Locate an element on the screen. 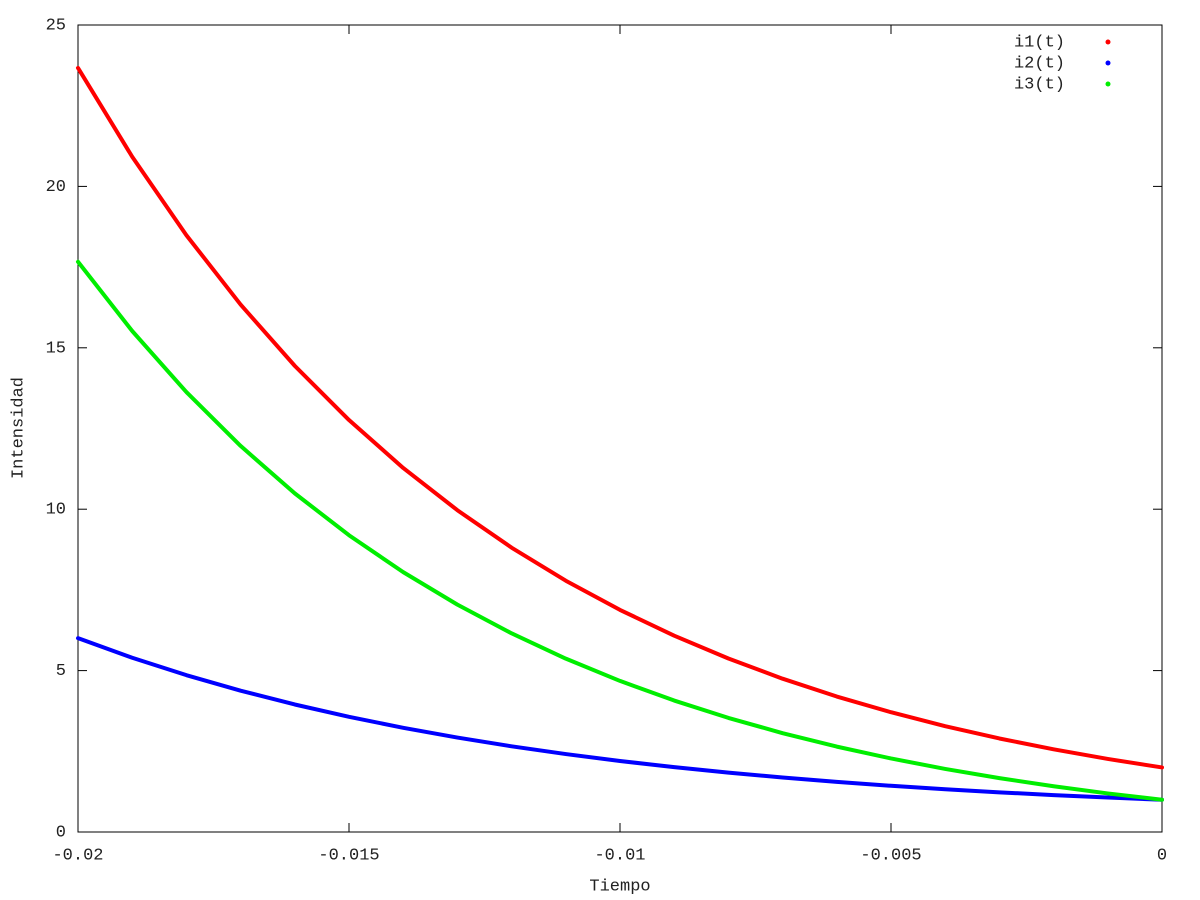 This screenshot has width=1200, height=900. y-tick-label: 10 is located at coordinates (56, 510).